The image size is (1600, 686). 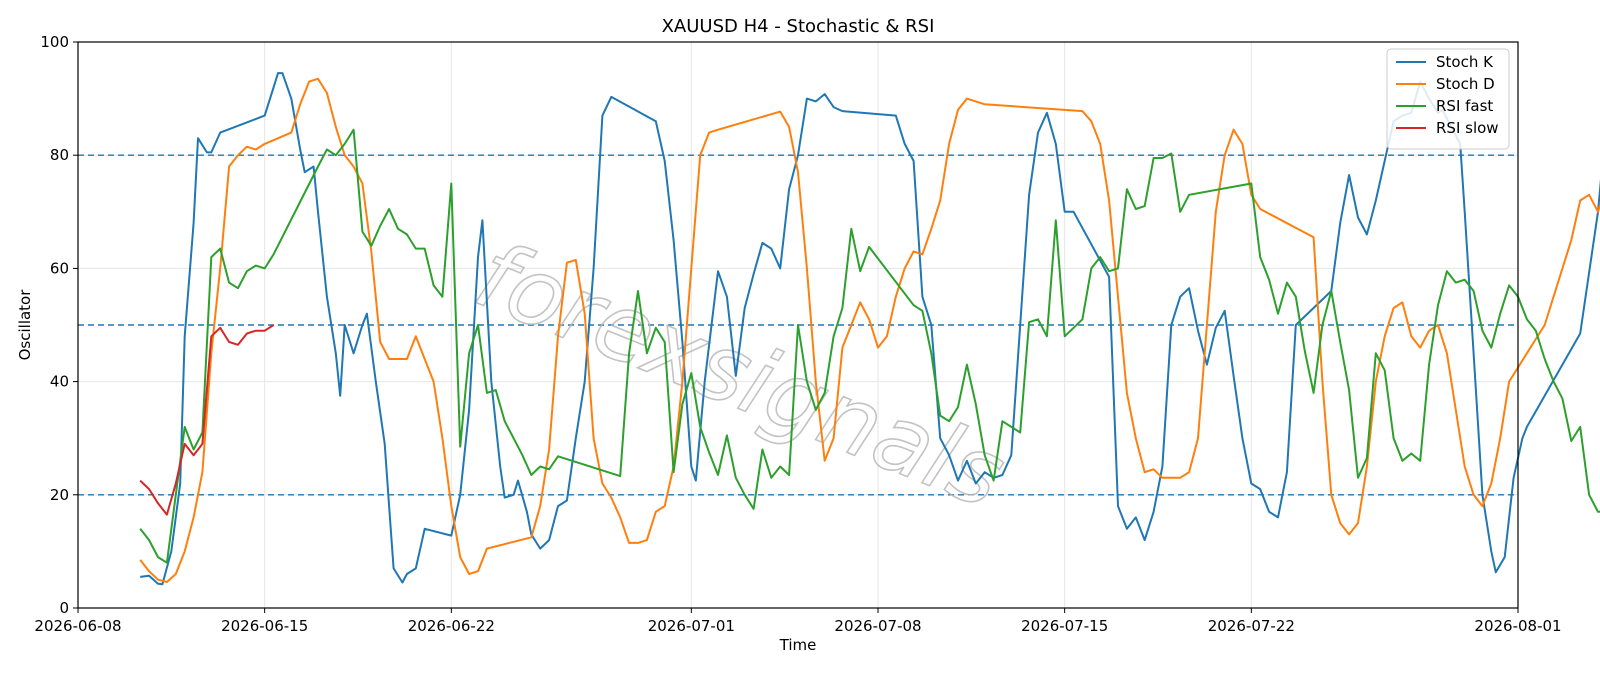 I want to click on x-axis-label: Time, so click(x=798, y=645).